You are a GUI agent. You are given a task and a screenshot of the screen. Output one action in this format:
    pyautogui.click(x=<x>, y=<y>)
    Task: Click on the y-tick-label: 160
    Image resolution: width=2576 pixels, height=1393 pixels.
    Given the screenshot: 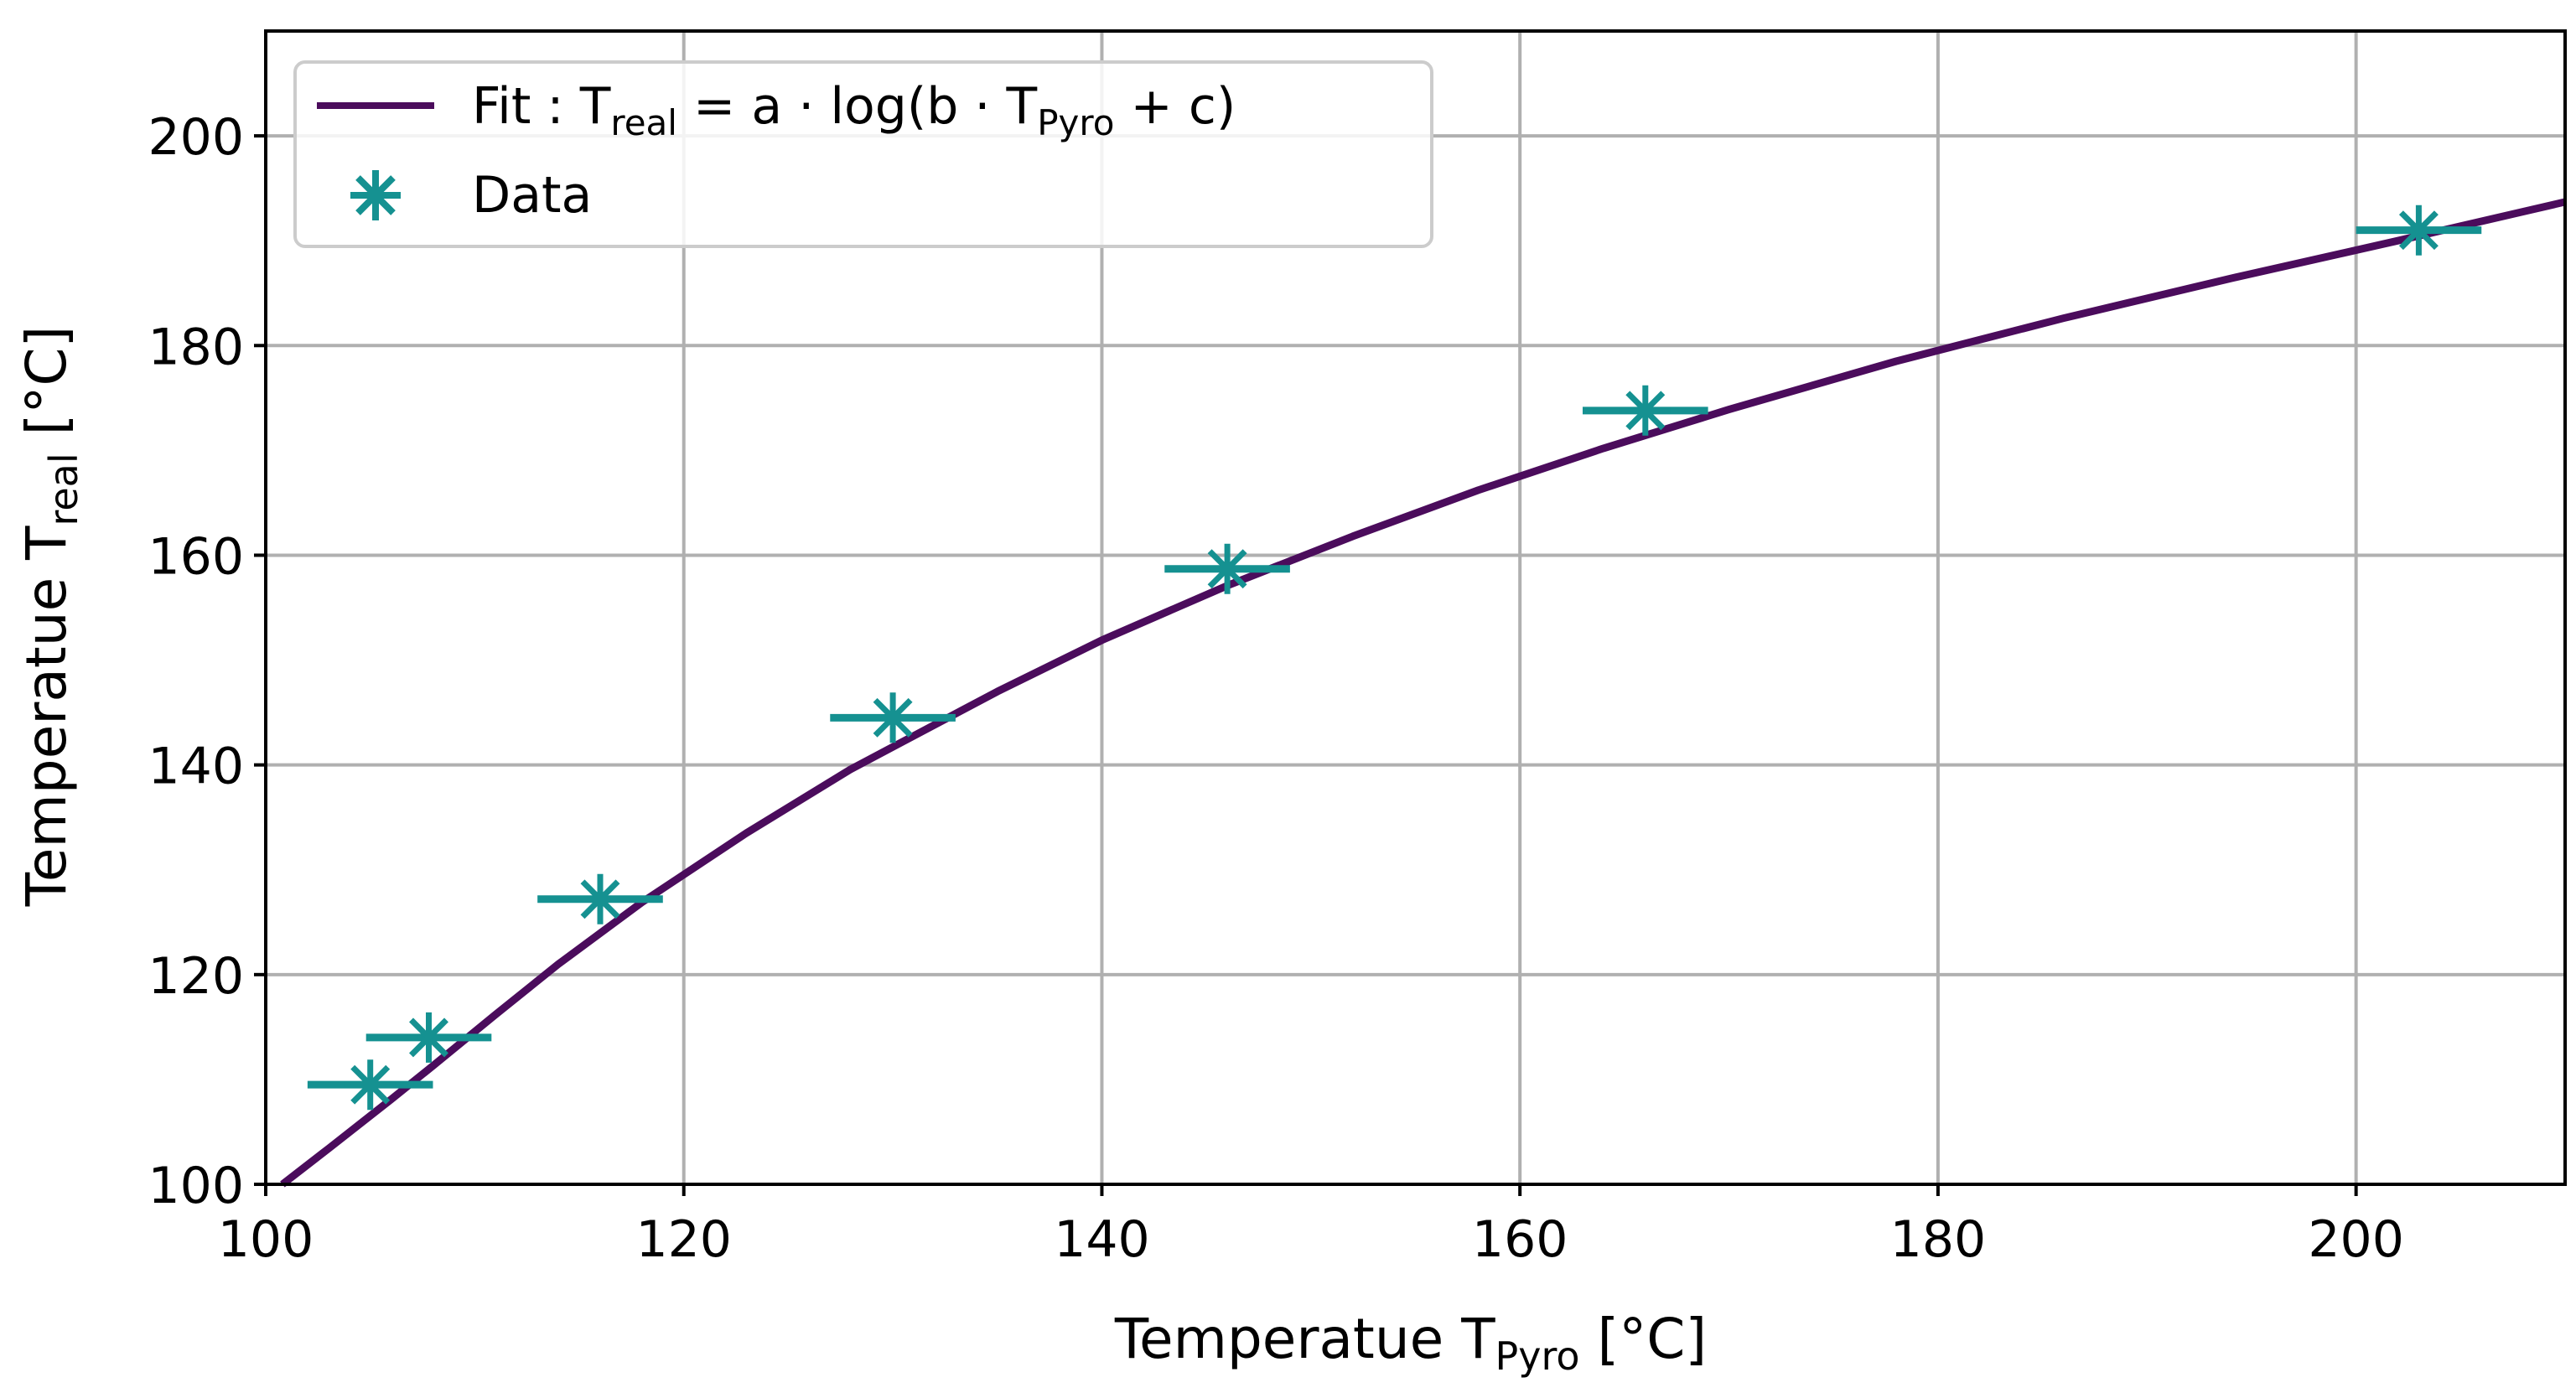 What is the action you would take?
    pyautogui.click(x=196, y=556)
    